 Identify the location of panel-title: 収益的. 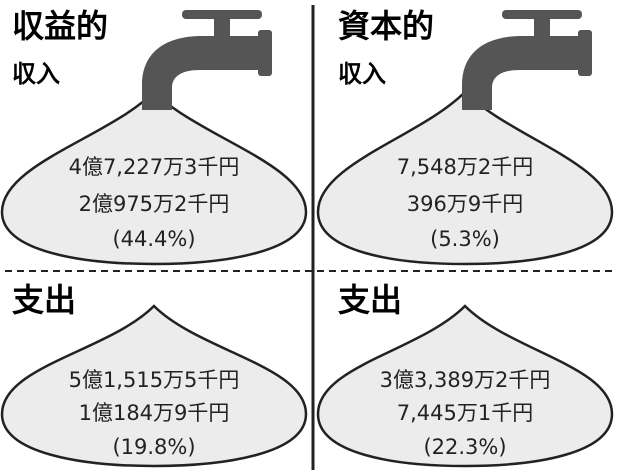
(60, 26).